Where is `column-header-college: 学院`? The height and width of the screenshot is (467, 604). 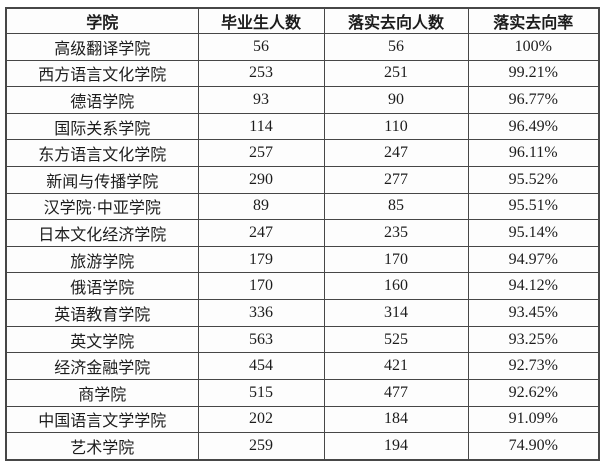 column-header-college: 学院 is located at coordinates (102, 20).